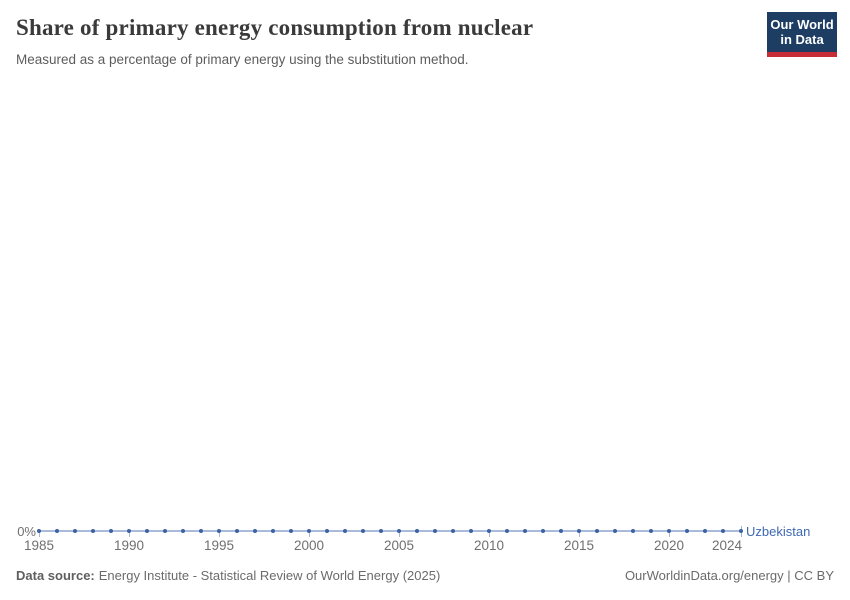 The width and height of the screenshot is (850, 600). I want to click on data-point-2015, so click(579, 531).